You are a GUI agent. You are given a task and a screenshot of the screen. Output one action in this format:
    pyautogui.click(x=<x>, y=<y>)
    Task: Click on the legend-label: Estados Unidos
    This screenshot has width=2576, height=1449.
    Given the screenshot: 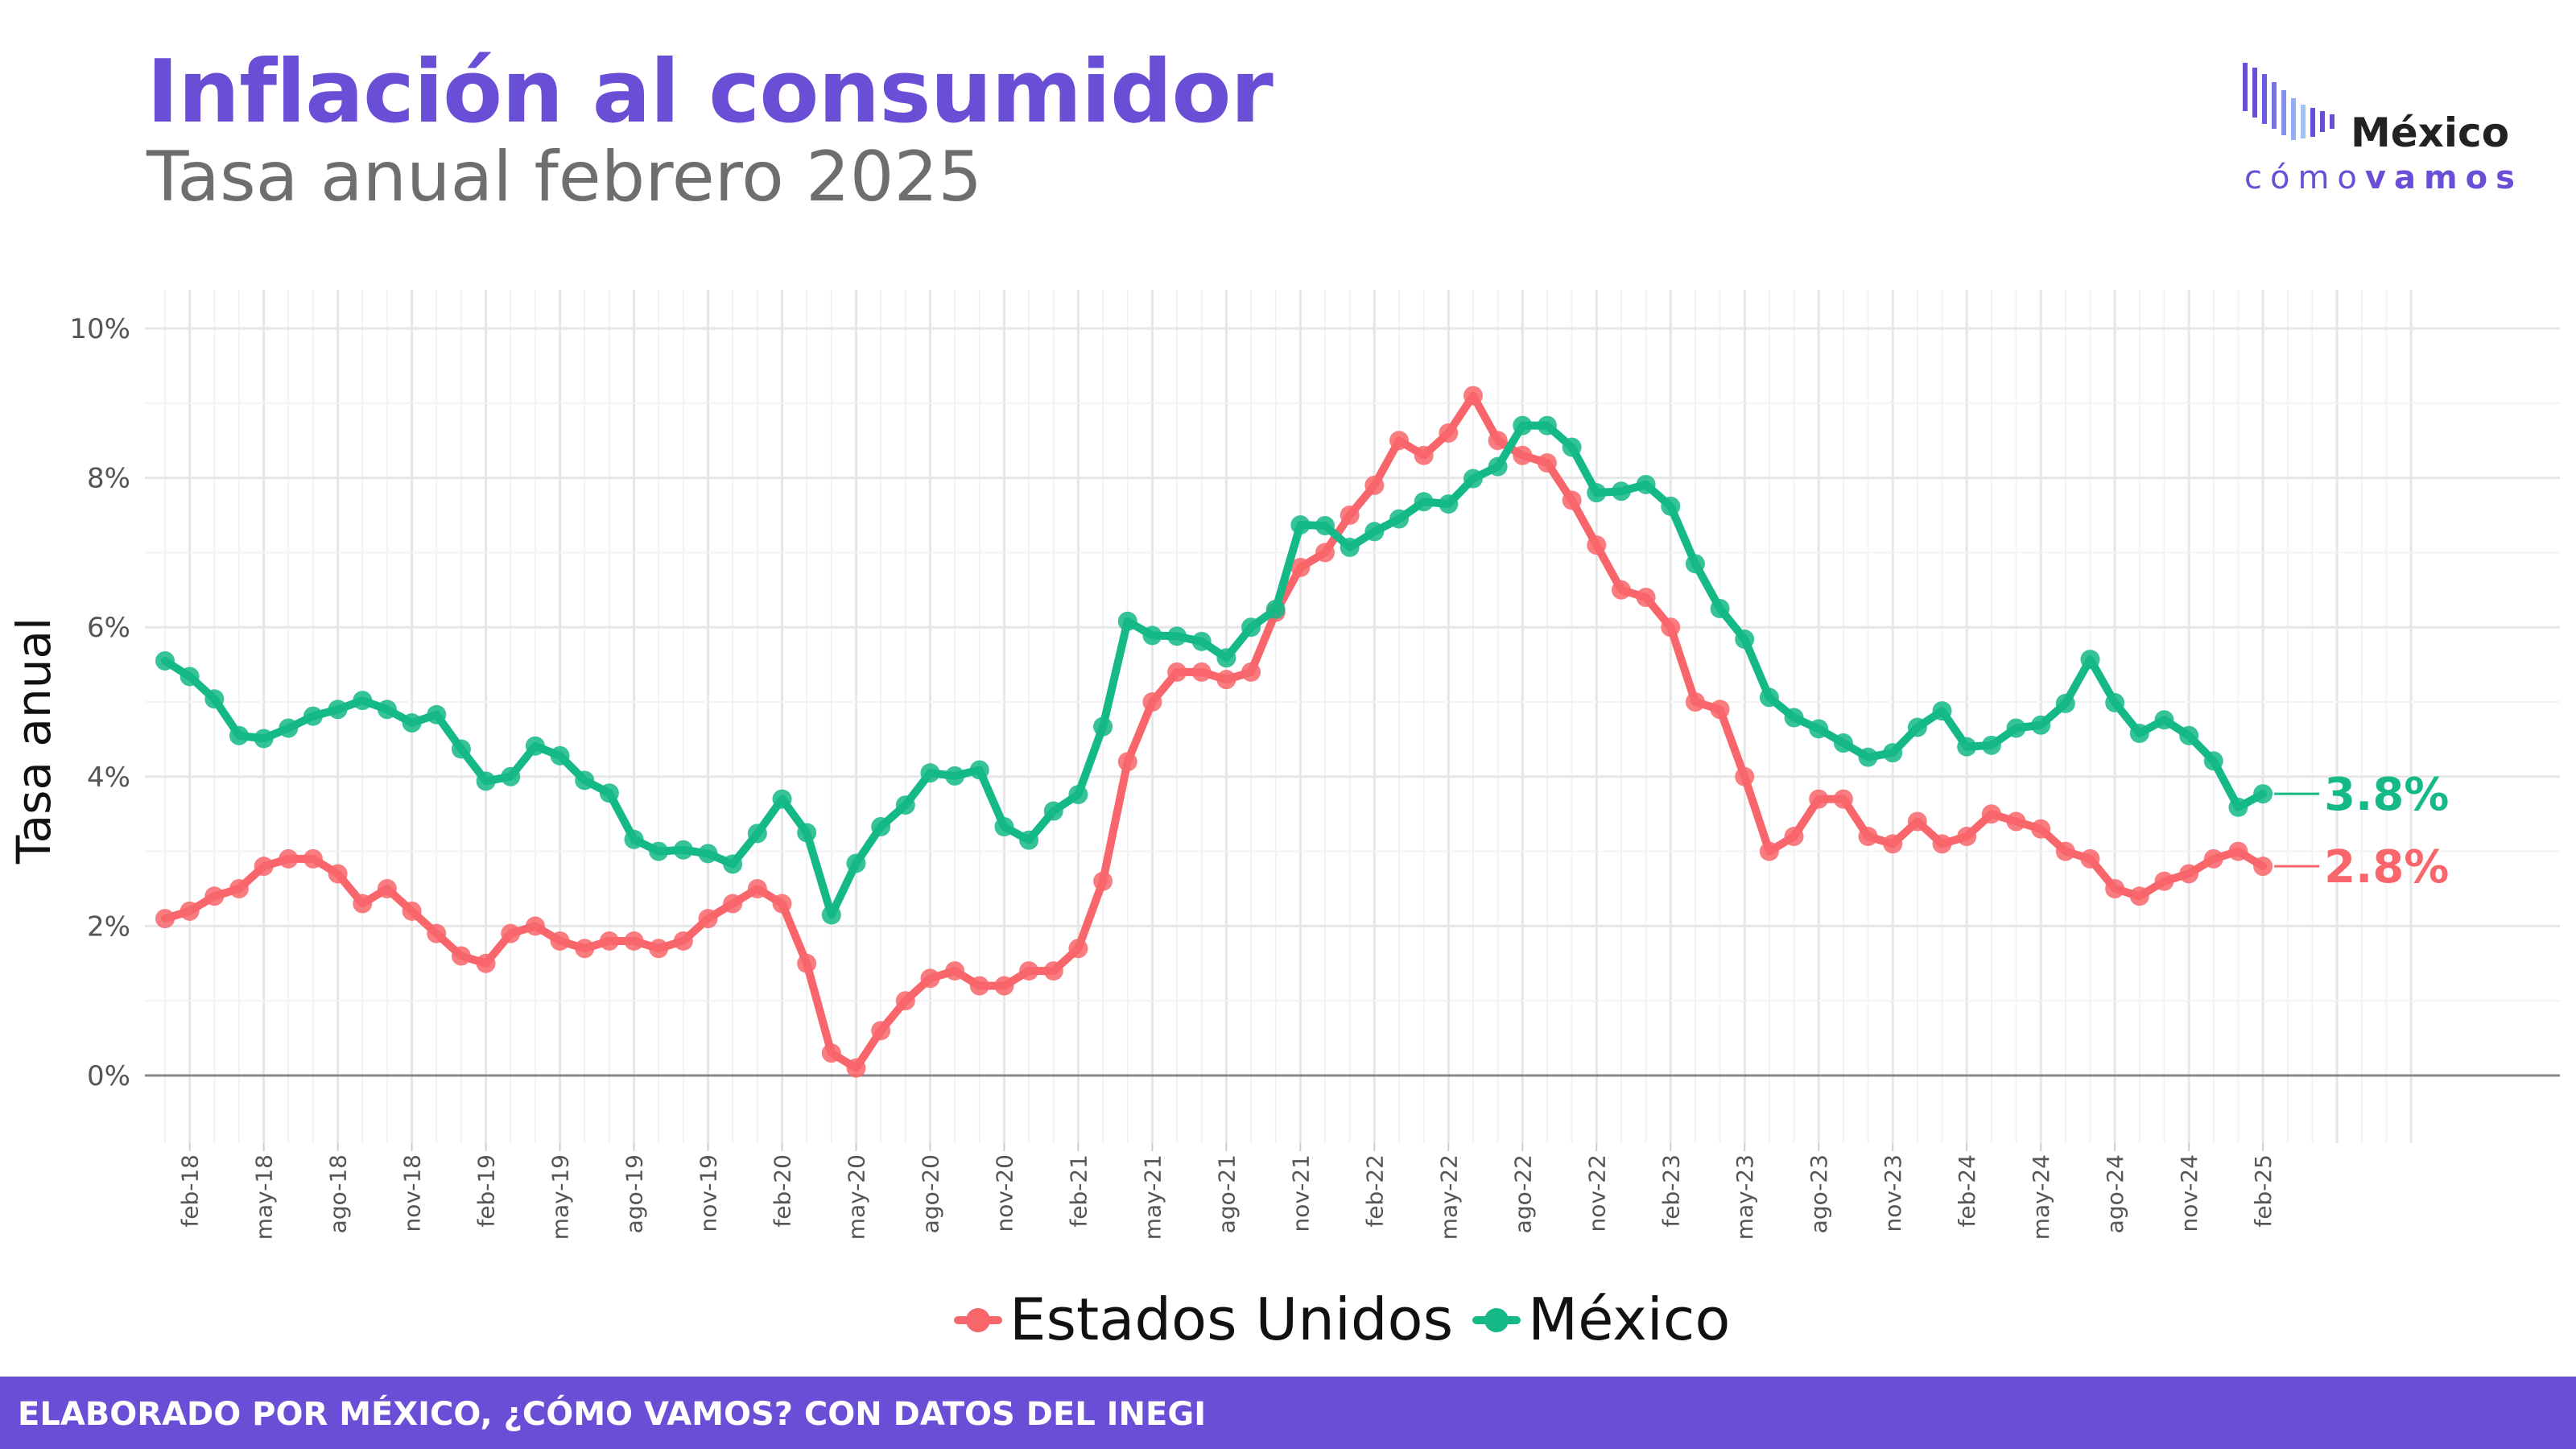 What is the action you would take?
    pyautogui.click(x=1231, y=1319)
    